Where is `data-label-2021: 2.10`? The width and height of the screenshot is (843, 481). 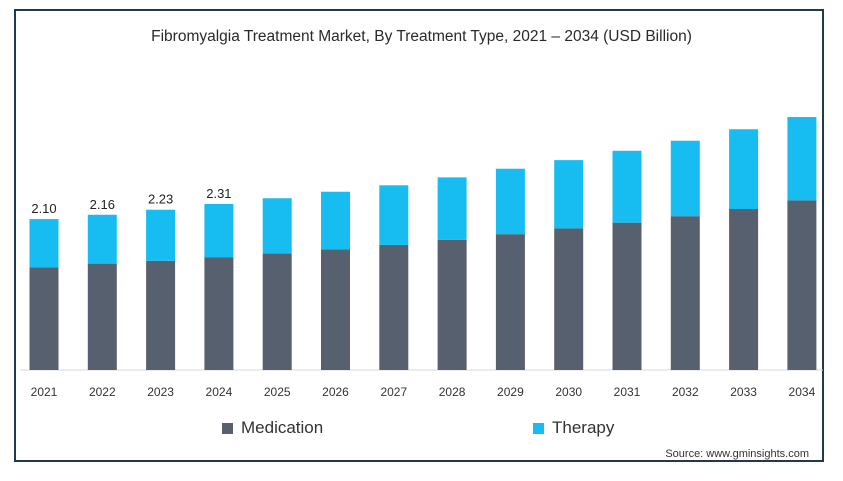 data-label-2021: 2.10 is located at coordinates (43, 208).